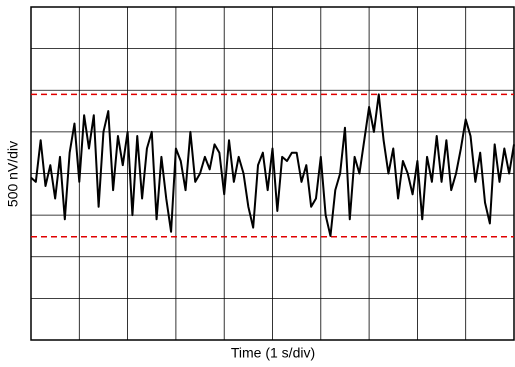 This screenshot has height=367, width=515. I want to click on x-axis-label: Time (1 s/div), so click(273, 353).